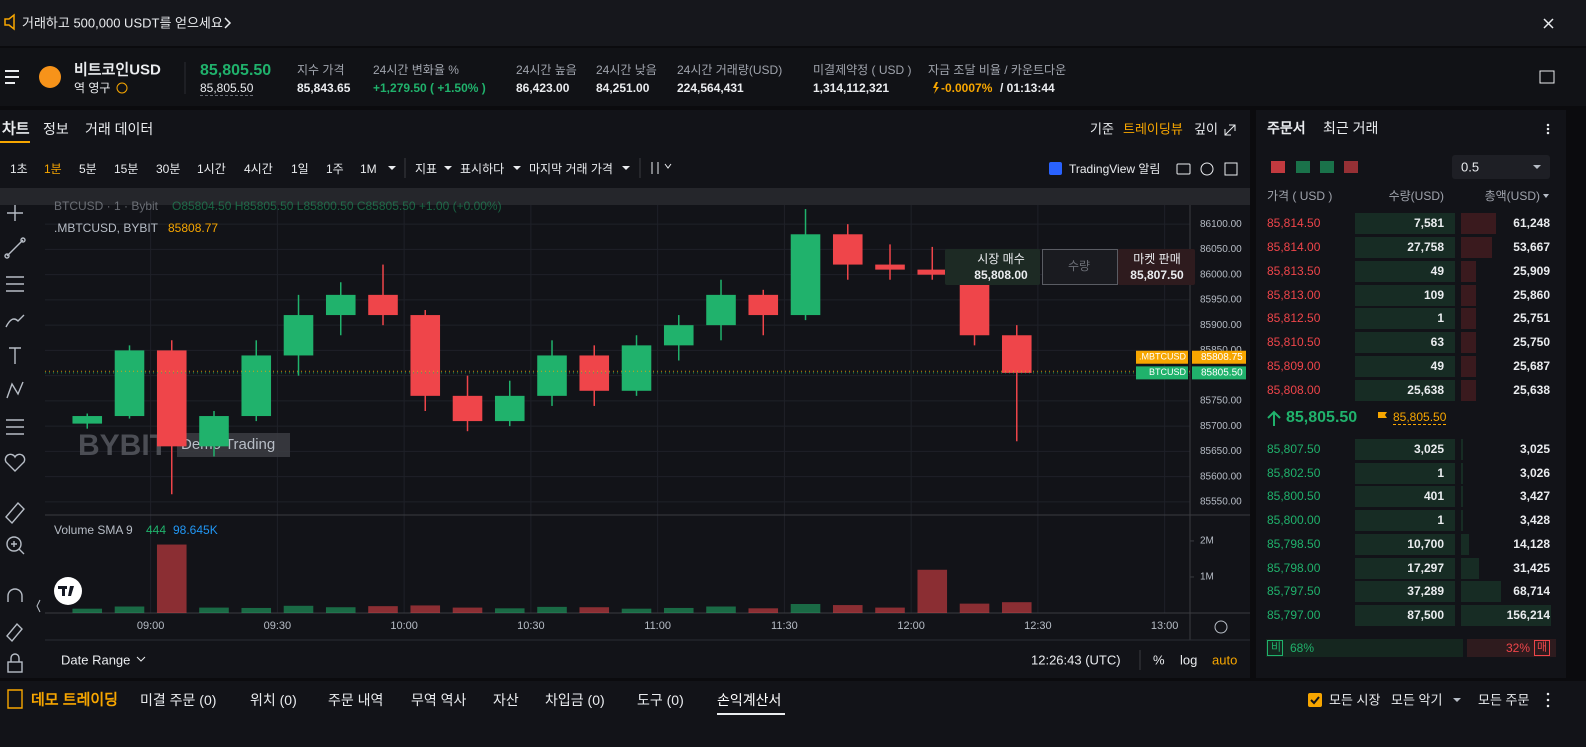 The height and width of the screenshot is (747, 1586). I want to click on sell-button, so click(1156, 267).